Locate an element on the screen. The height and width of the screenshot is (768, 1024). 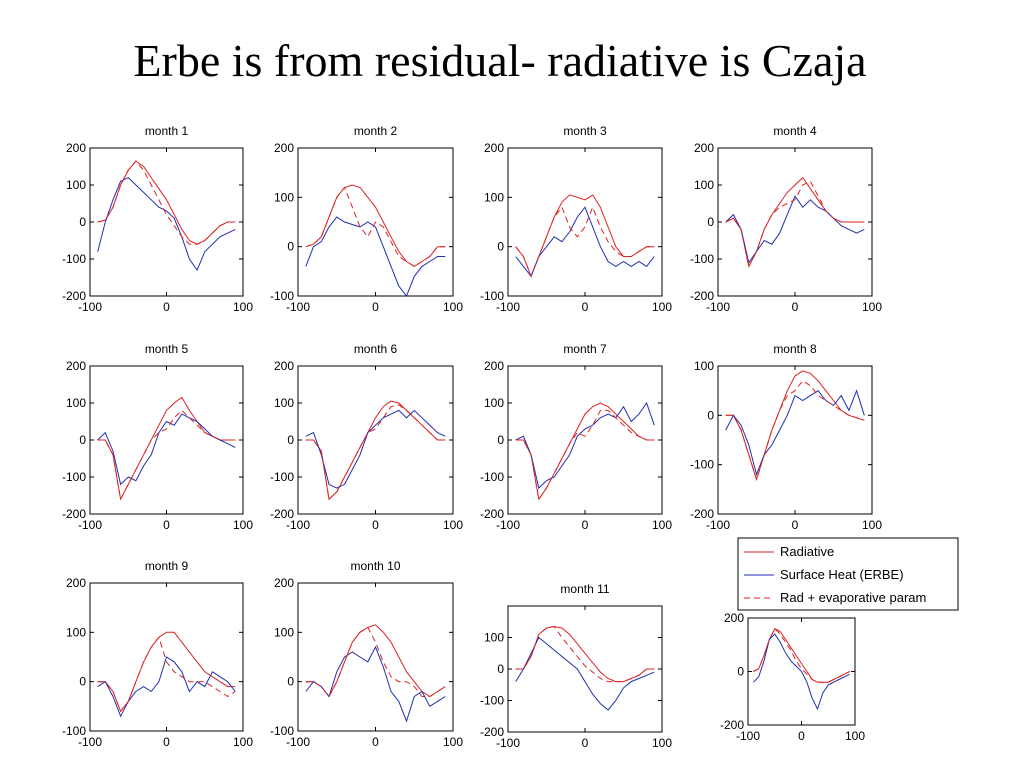
panel-title: month 9 is located at coordinates (167, 566).